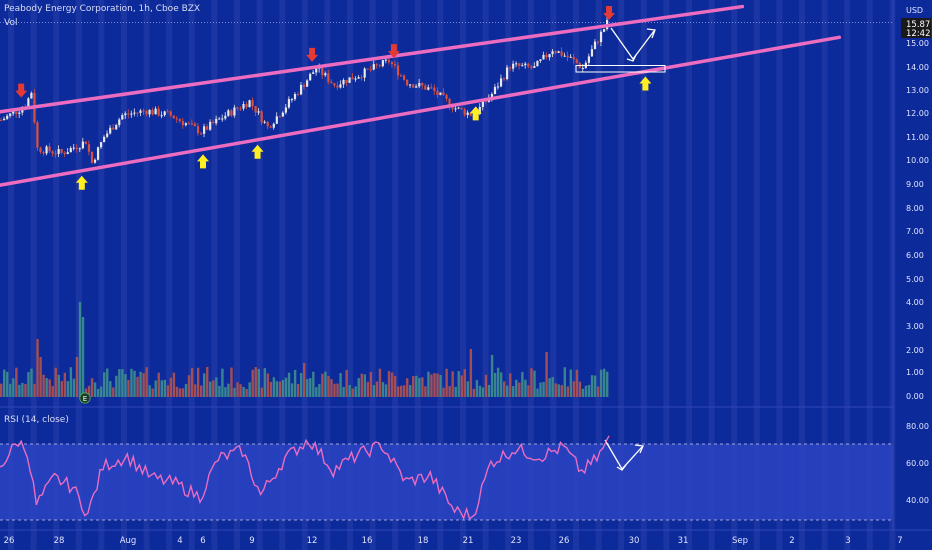 The width and height of the screenshot is (932, 550). What do you see at coordinates (446, 482) in the screenshot?
I see `rsi-band` at bounding box center [446, 482].